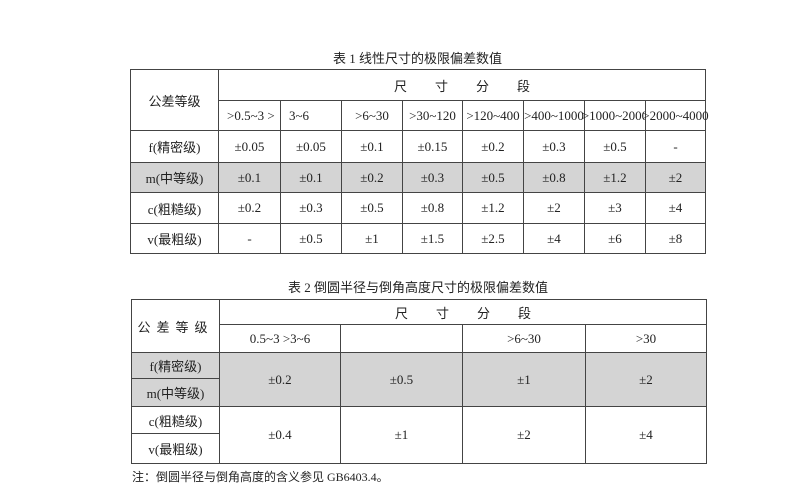  I want to click on column-header-cell: >2000~4000, so click(675, 115).